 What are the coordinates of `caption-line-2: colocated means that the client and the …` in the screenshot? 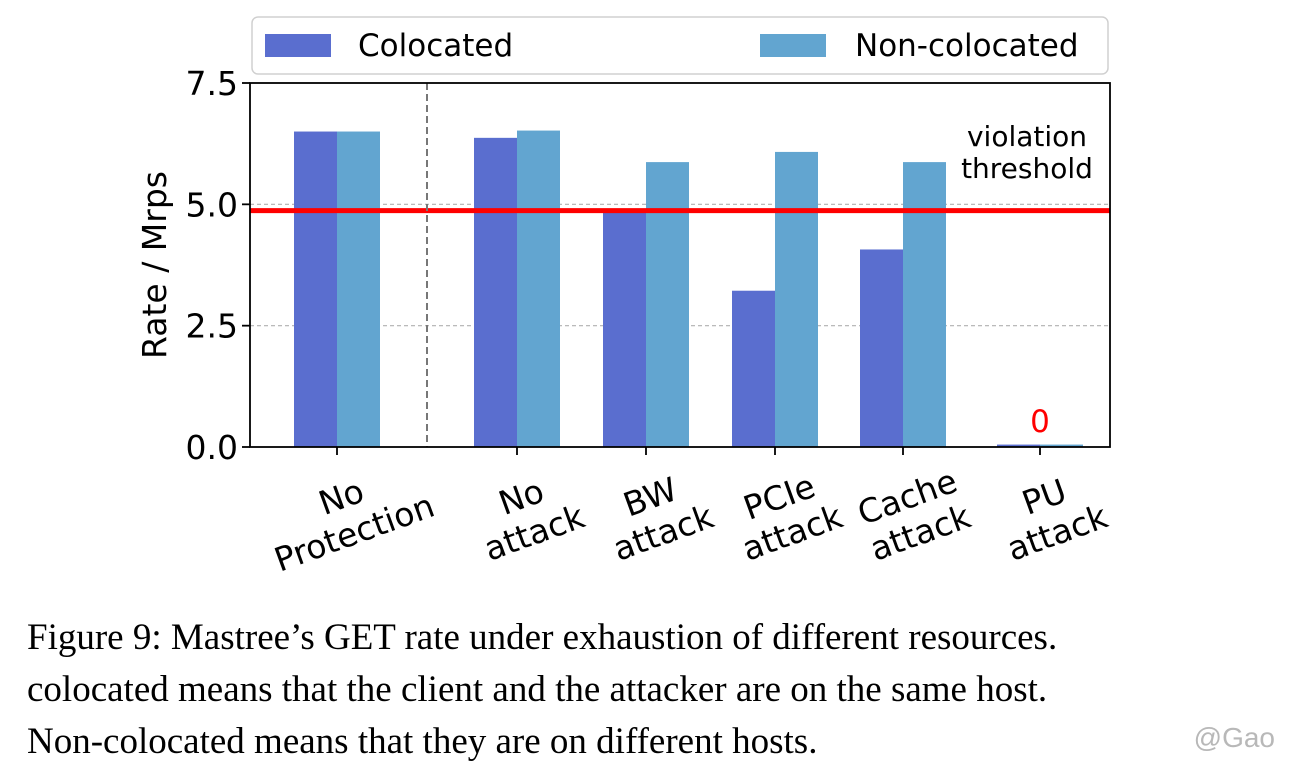 It's located at (537, 689).